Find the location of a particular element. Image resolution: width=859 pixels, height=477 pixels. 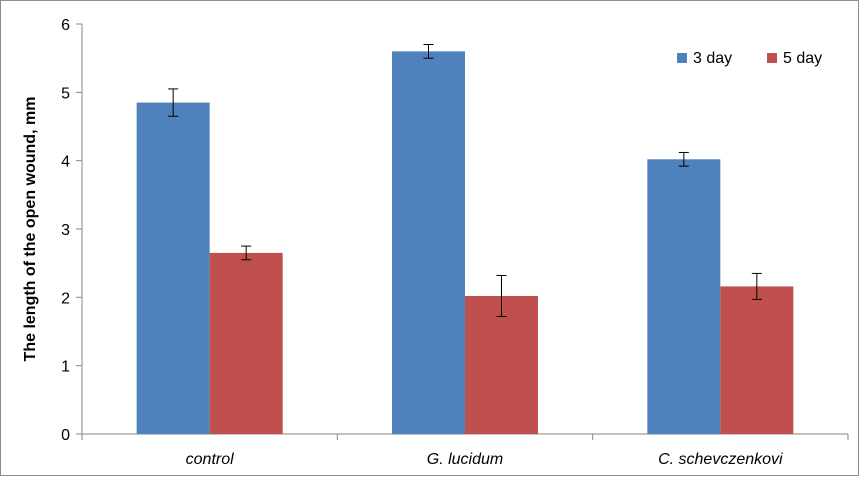

y-tick-label: 5 is located at coordinates (65, 93).